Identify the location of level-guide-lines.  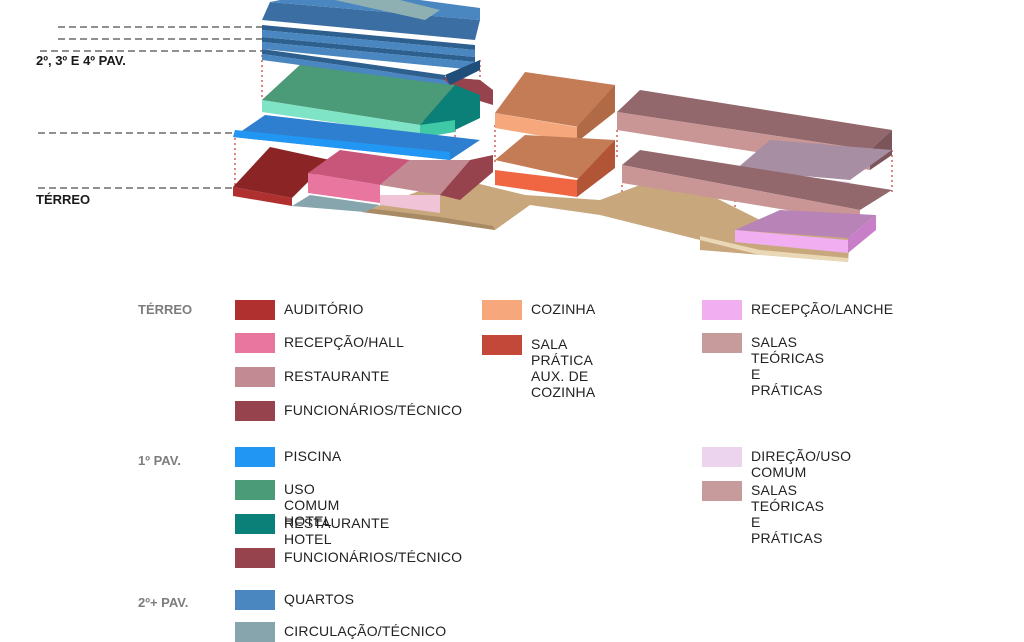
(151, 107).